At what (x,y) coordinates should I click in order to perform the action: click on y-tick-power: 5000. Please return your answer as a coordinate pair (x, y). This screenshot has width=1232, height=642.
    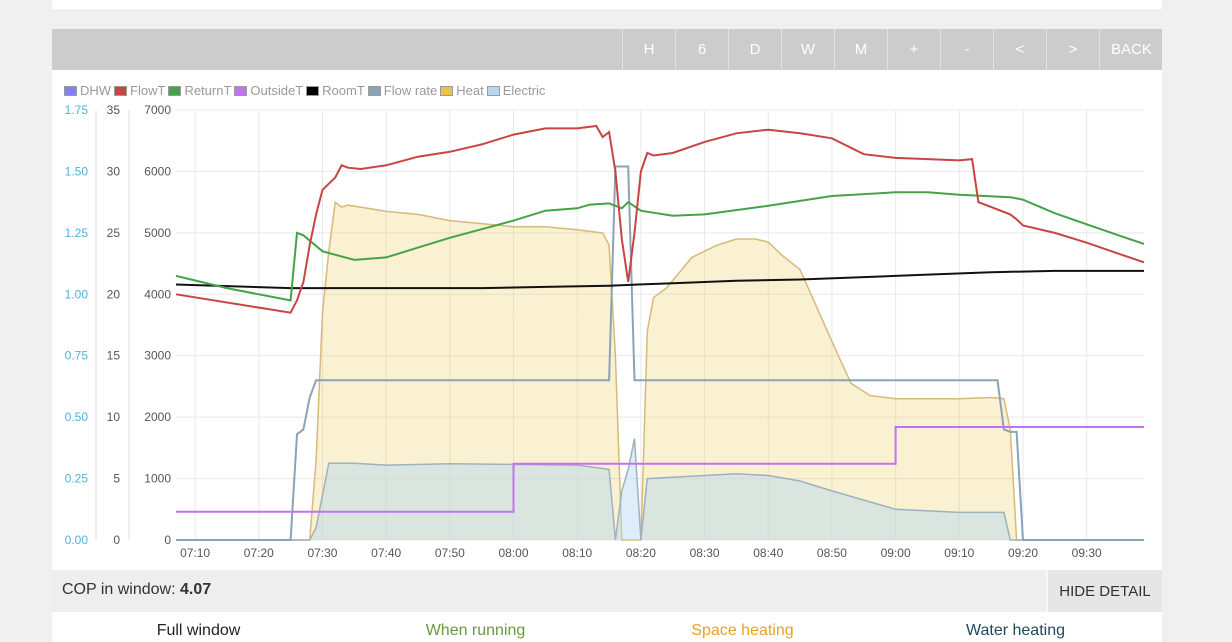
    Looking at the image, I should click on (157, 233).